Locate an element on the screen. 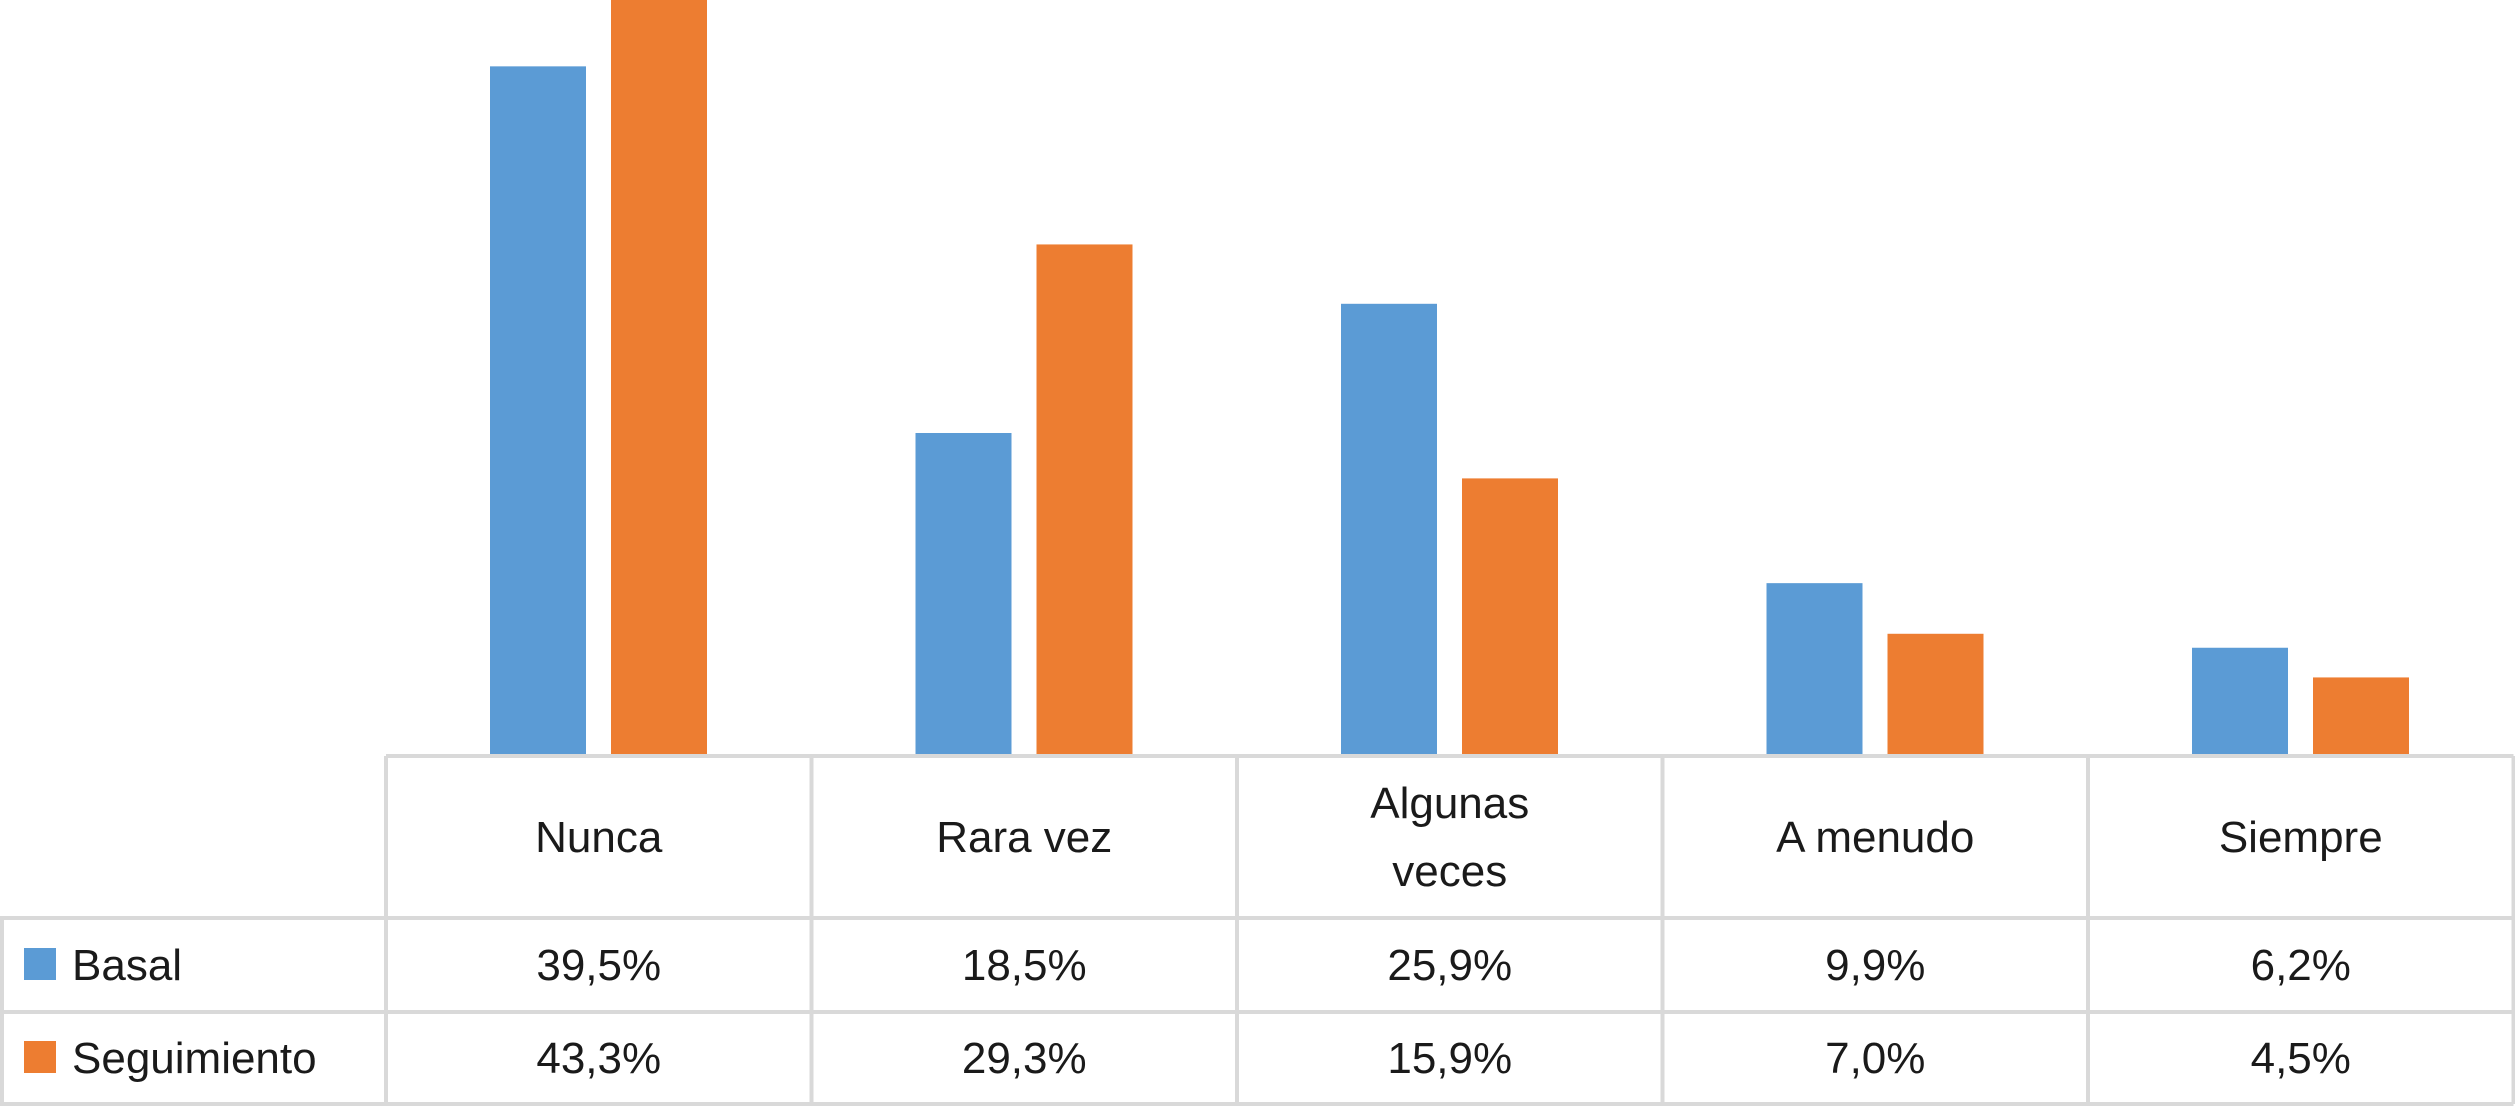  category-label: A menudo is located at coordinates (1875, 837).